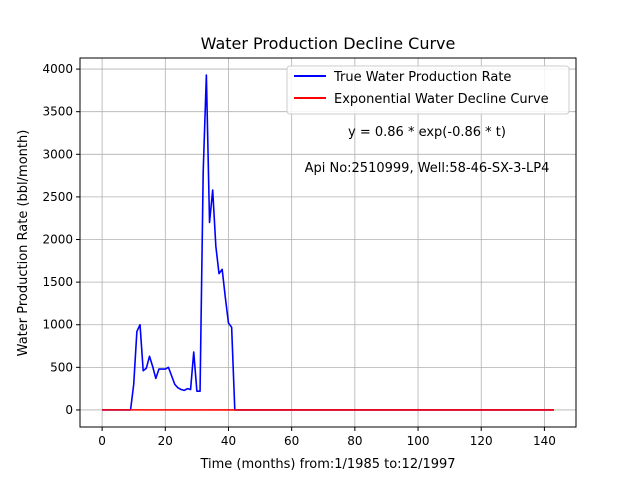 Image resolution: width=640 pixels, height=480 pixels. What do you see at coordinates (57, 197) in the screenshot?
I see `y-tick-label: 2500` at bounding box center [57, 197].